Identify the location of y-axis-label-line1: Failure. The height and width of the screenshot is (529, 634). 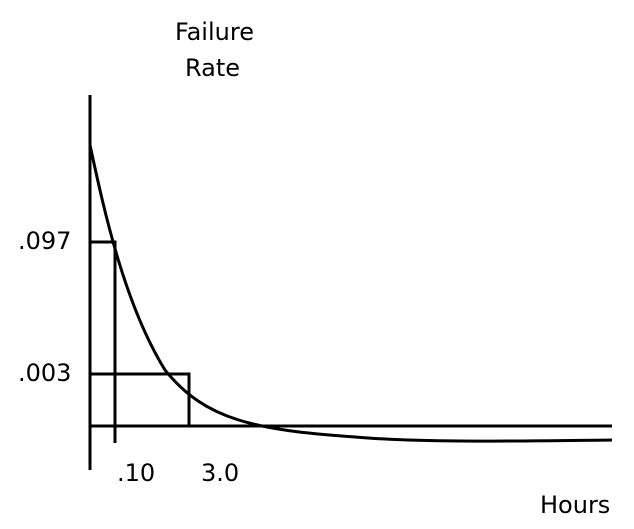
(214, 32).